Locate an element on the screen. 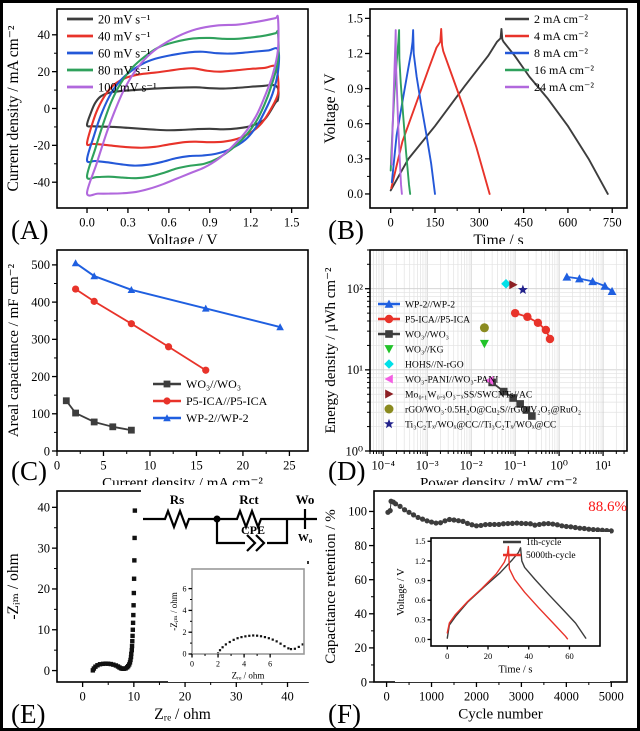 This screenshot has width=640, height=731. panel-b-letter: (B) is located at coordinates (346, 230).